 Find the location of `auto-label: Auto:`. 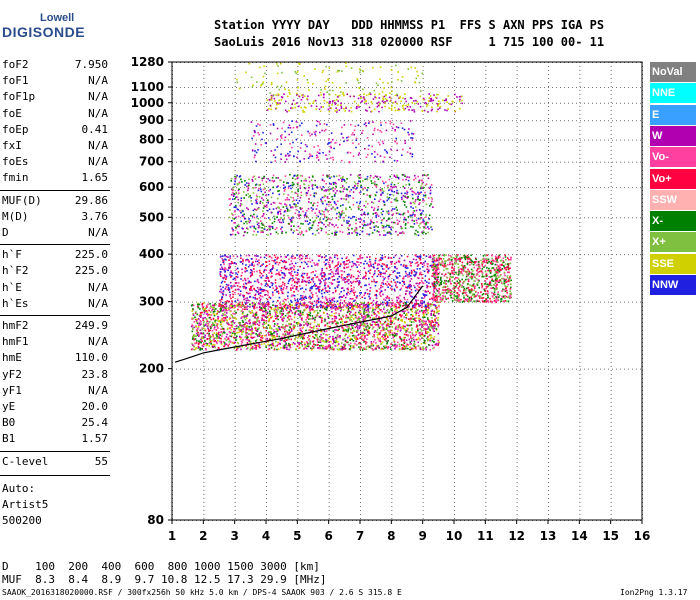

auto-label: Auto: is located at coordinates (19, 488).